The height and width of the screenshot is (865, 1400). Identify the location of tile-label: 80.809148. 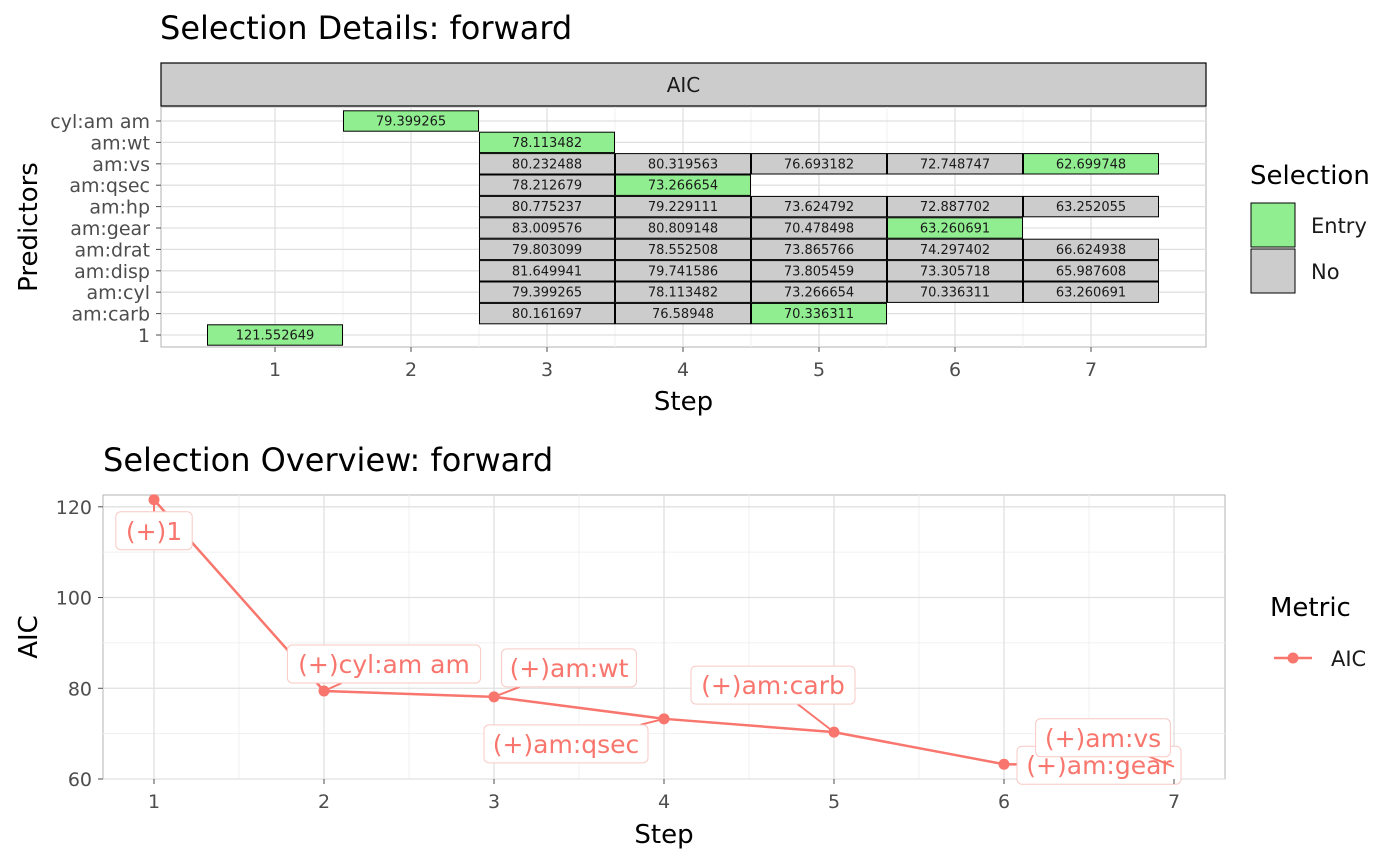
(683, 229).